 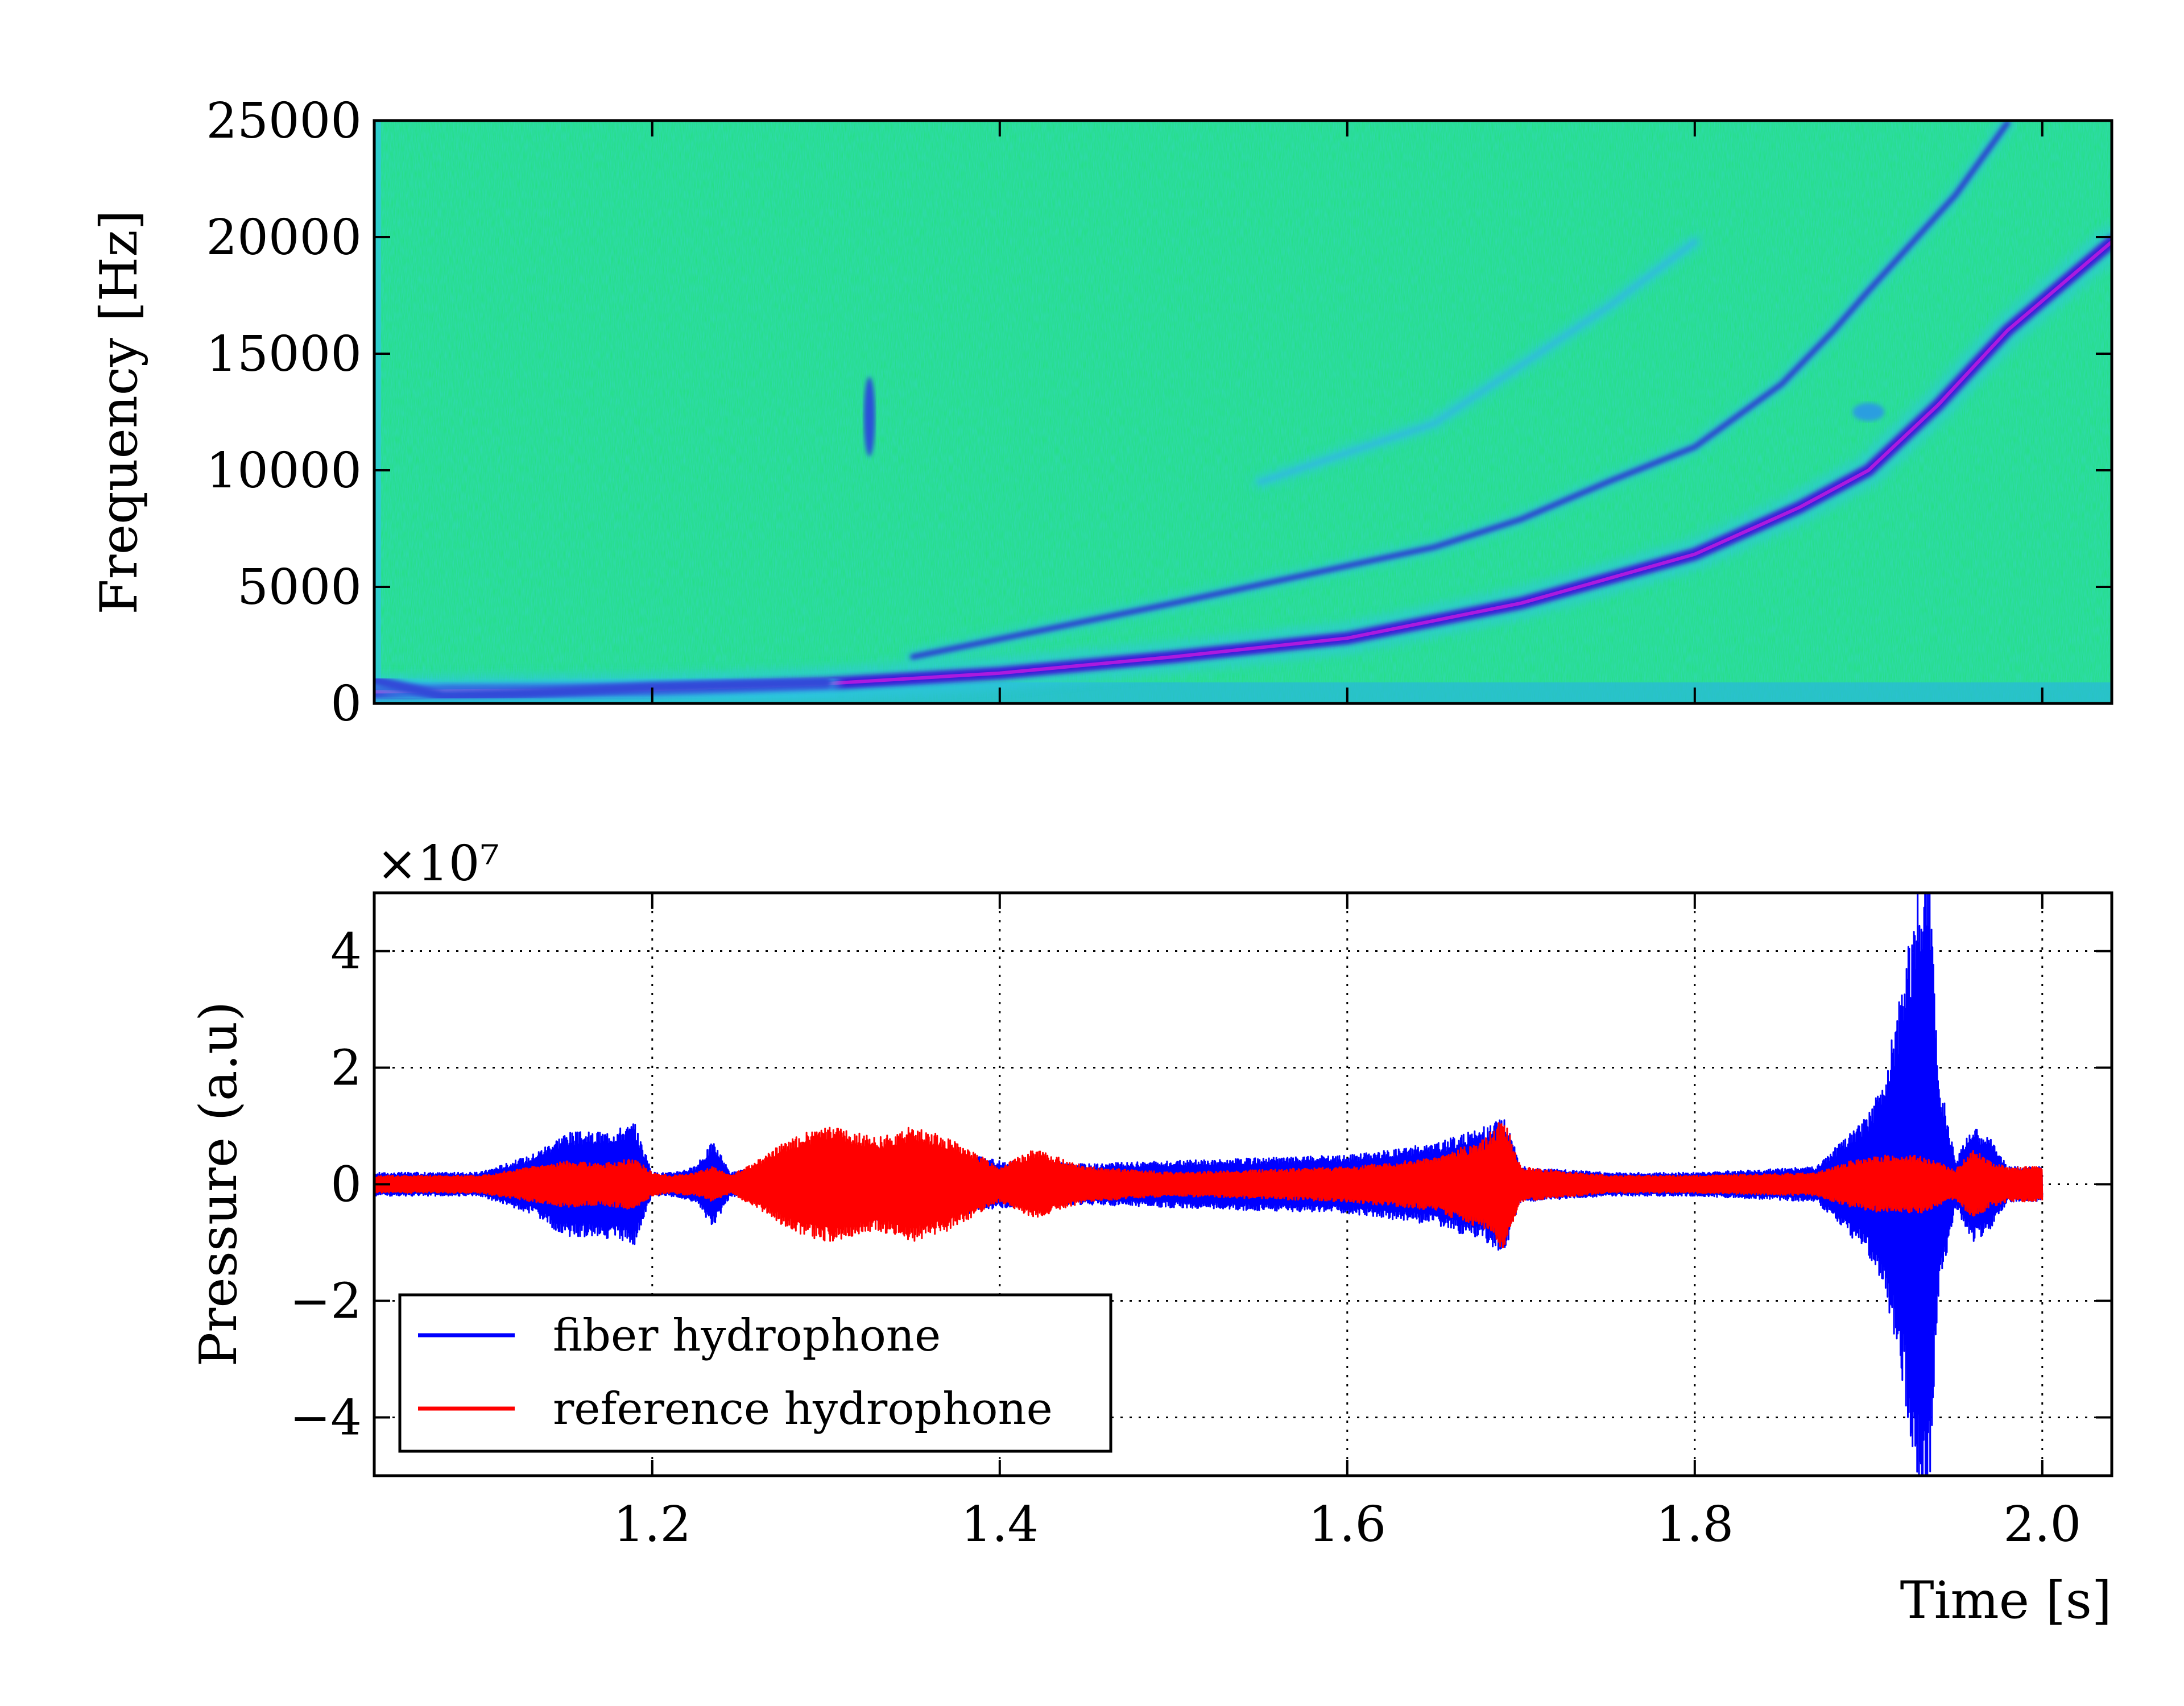 What do you see at coordinates (284, 121) in the screenshot?
I see `spectrogram-ytick-label: 25000` at bounding box center [284, 121].